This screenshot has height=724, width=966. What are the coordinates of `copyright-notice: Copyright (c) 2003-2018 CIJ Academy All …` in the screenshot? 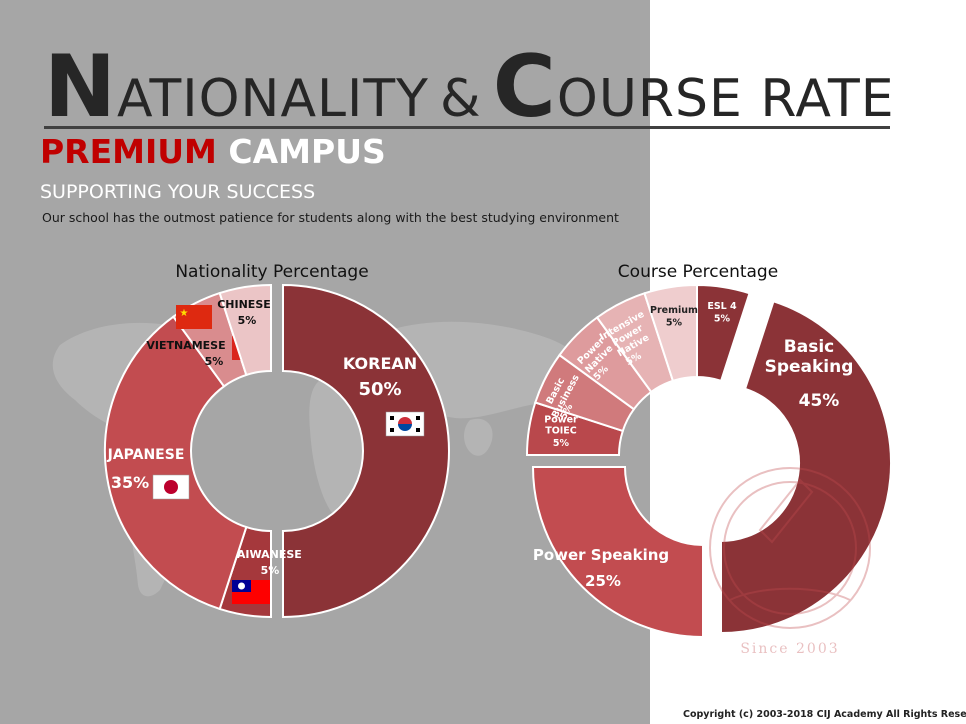 It's located at (824, 714).